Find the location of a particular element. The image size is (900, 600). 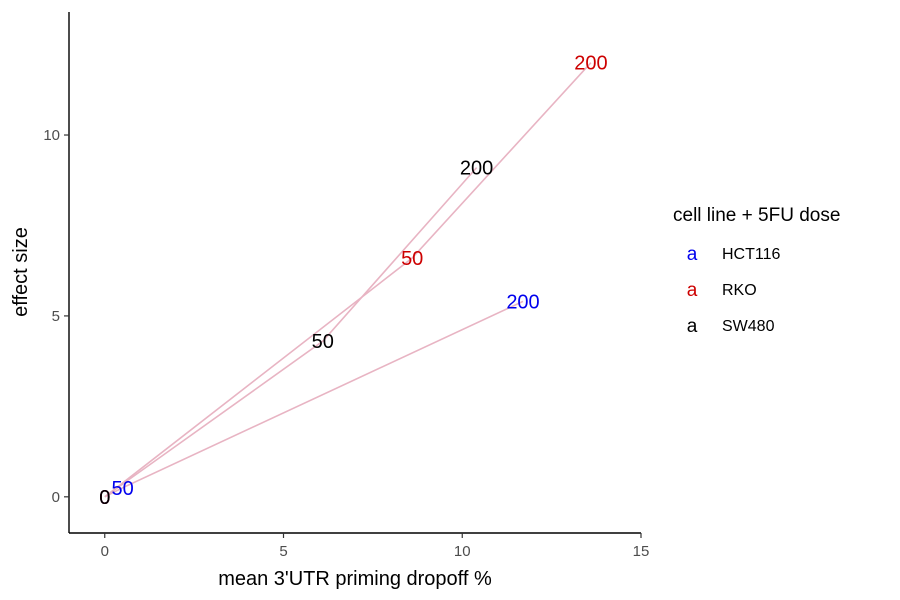

x-tick-label: 15 is located at coordinates (641, 551).